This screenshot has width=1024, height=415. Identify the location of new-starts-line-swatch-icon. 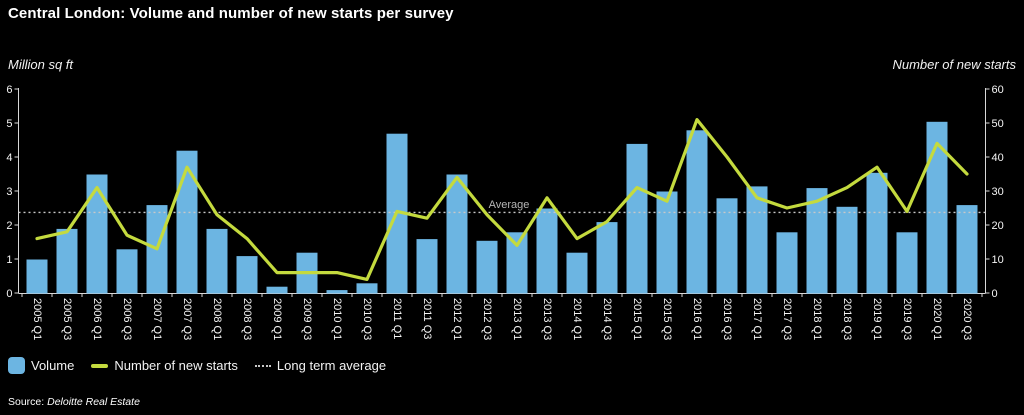
(100, 365).